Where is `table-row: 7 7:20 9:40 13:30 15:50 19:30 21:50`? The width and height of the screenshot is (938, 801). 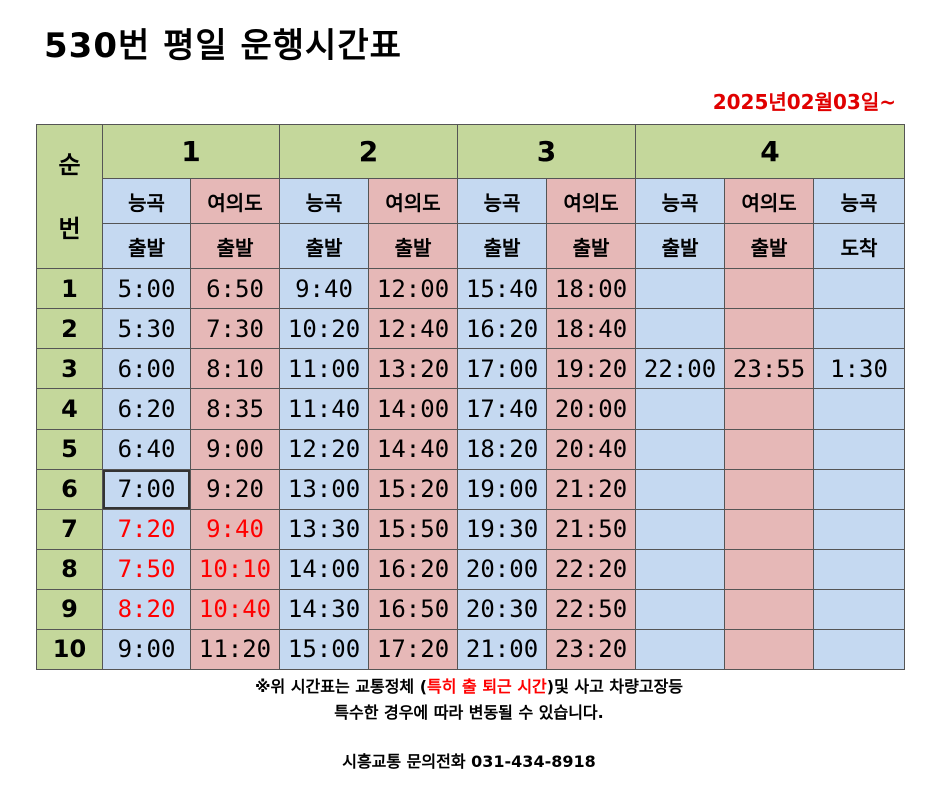
table-row: 7 7:20 9:40 13:30 15:50 19:30 21:50 is located at coordinates (471, 529).